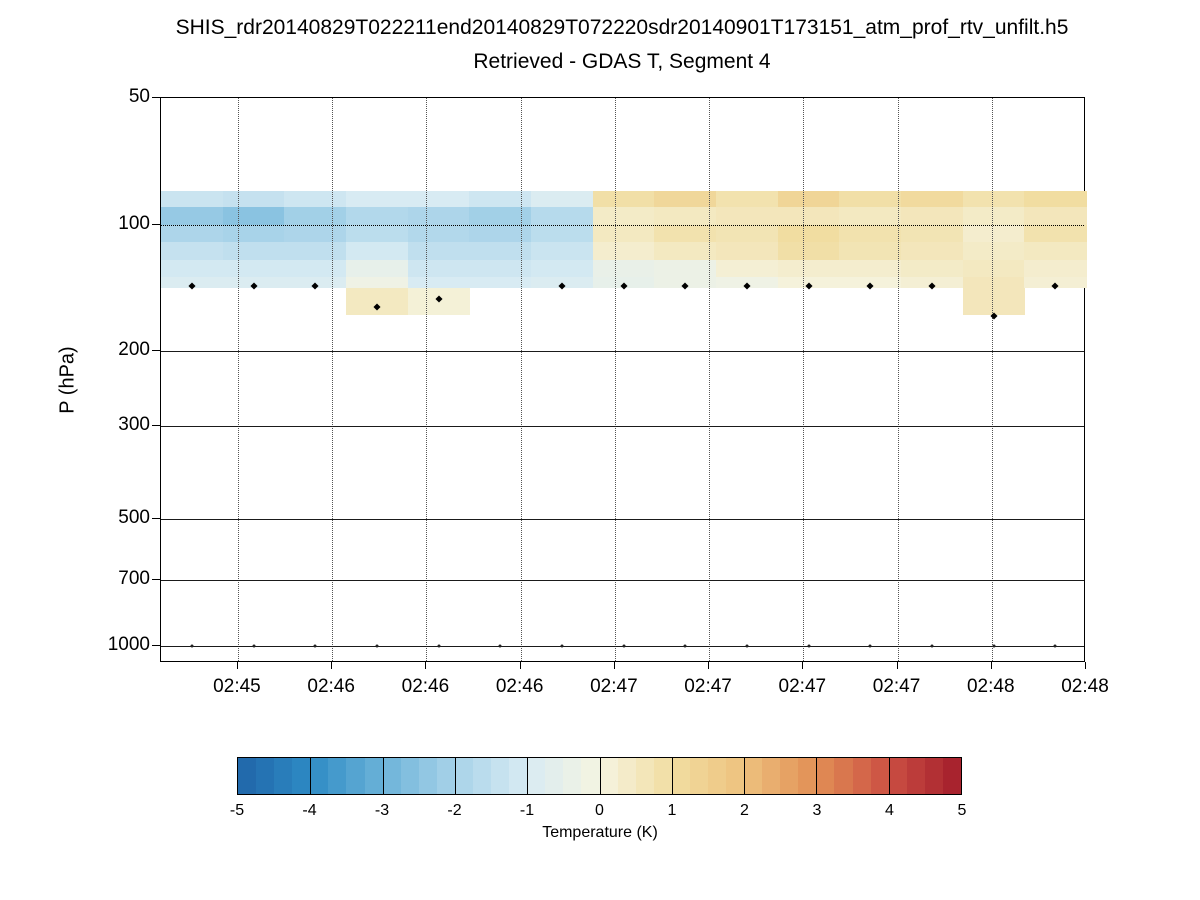 The width and height of the screenshot is (1200, 900). What do you see at coordinates (134, 223) in the screenshot?
I see `y-tick-label: 100` at bounding box center [134, 223].